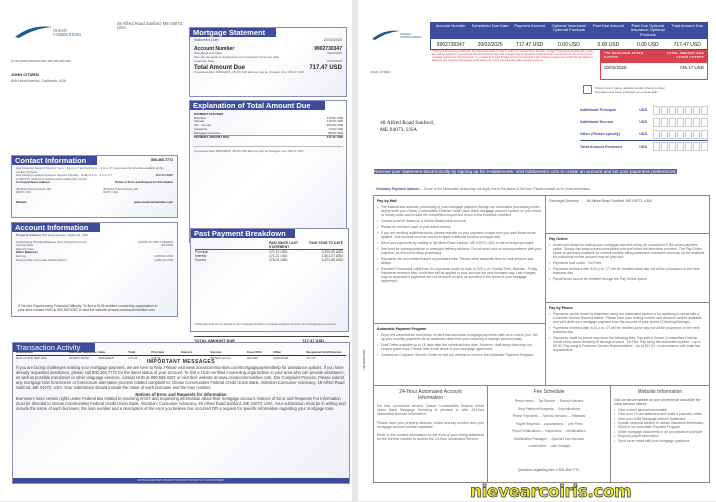 This screenshot has height=502, width=716. Describe the element at coordinates (31, 357) in the screenshot. I see `transaction-cell: Dept of HUD REP Disb` at that location.